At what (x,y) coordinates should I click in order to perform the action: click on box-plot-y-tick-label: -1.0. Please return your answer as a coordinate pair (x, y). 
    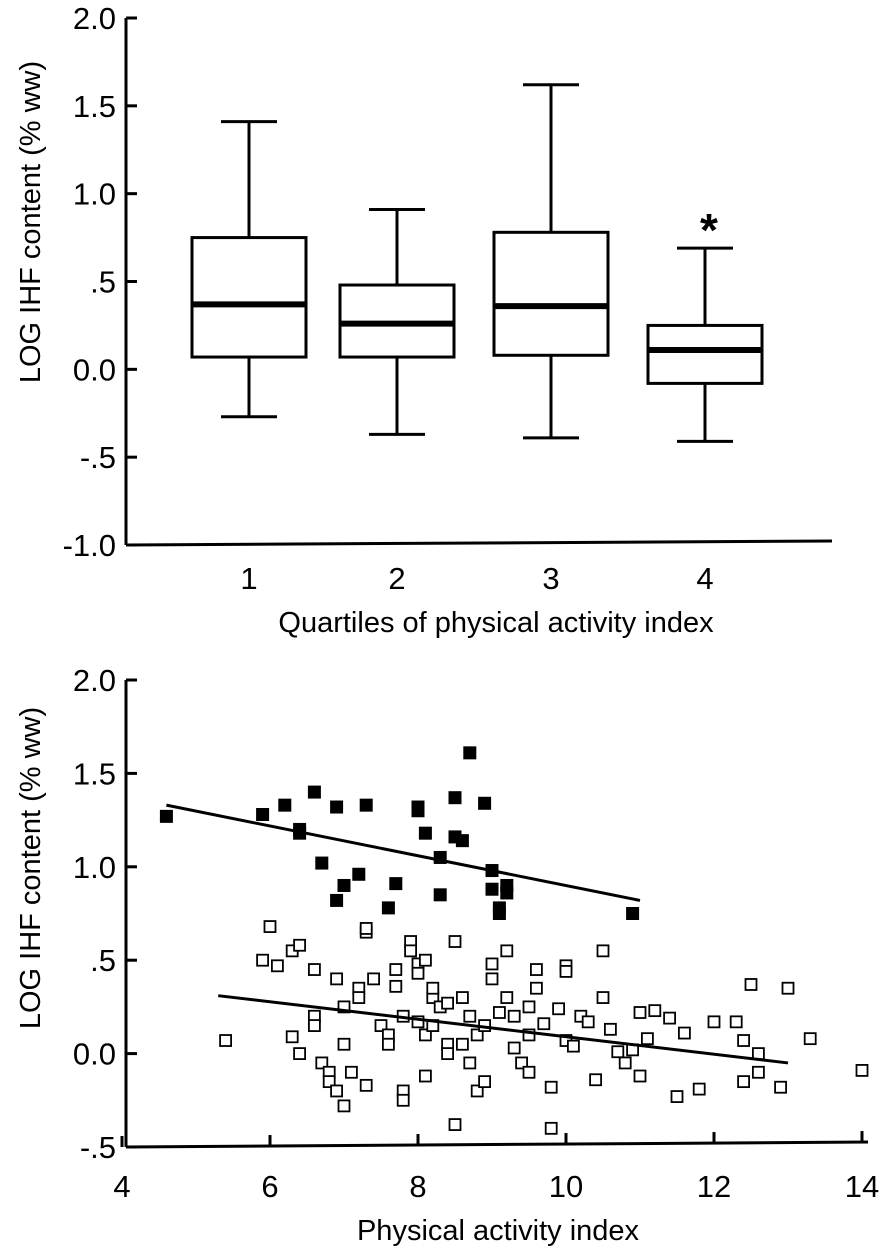
    Looking at the image, I should click on (89, 545).